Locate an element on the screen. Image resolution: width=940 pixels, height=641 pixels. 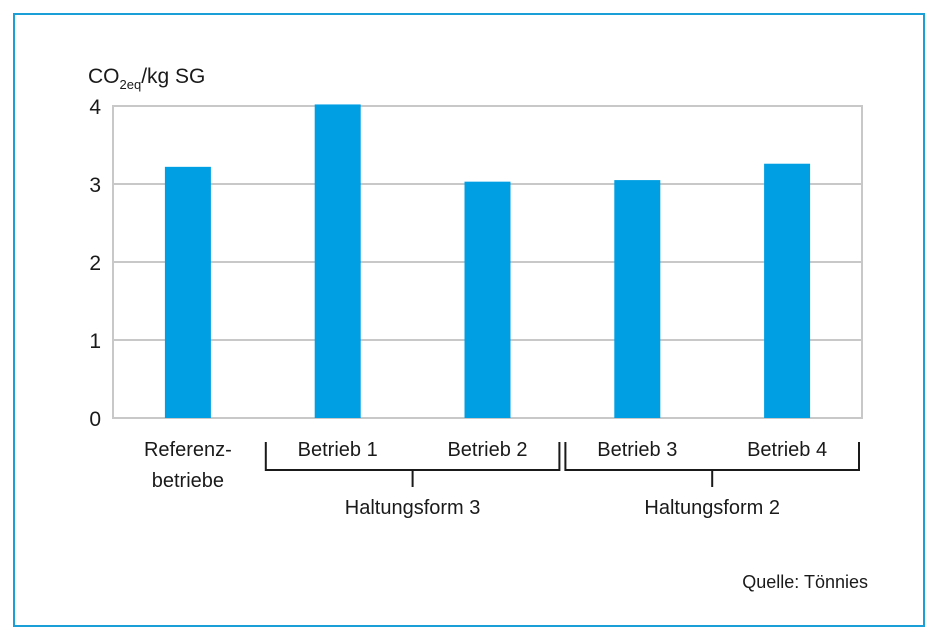
category-label-3: Betrieb 3 is located at coordinates (637, 450).